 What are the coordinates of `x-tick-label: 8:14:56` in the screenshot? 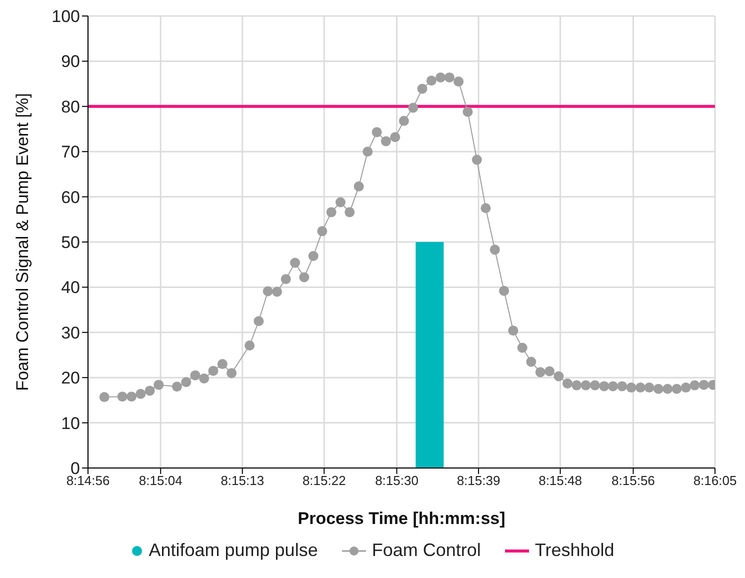 It's located at (88, 480).